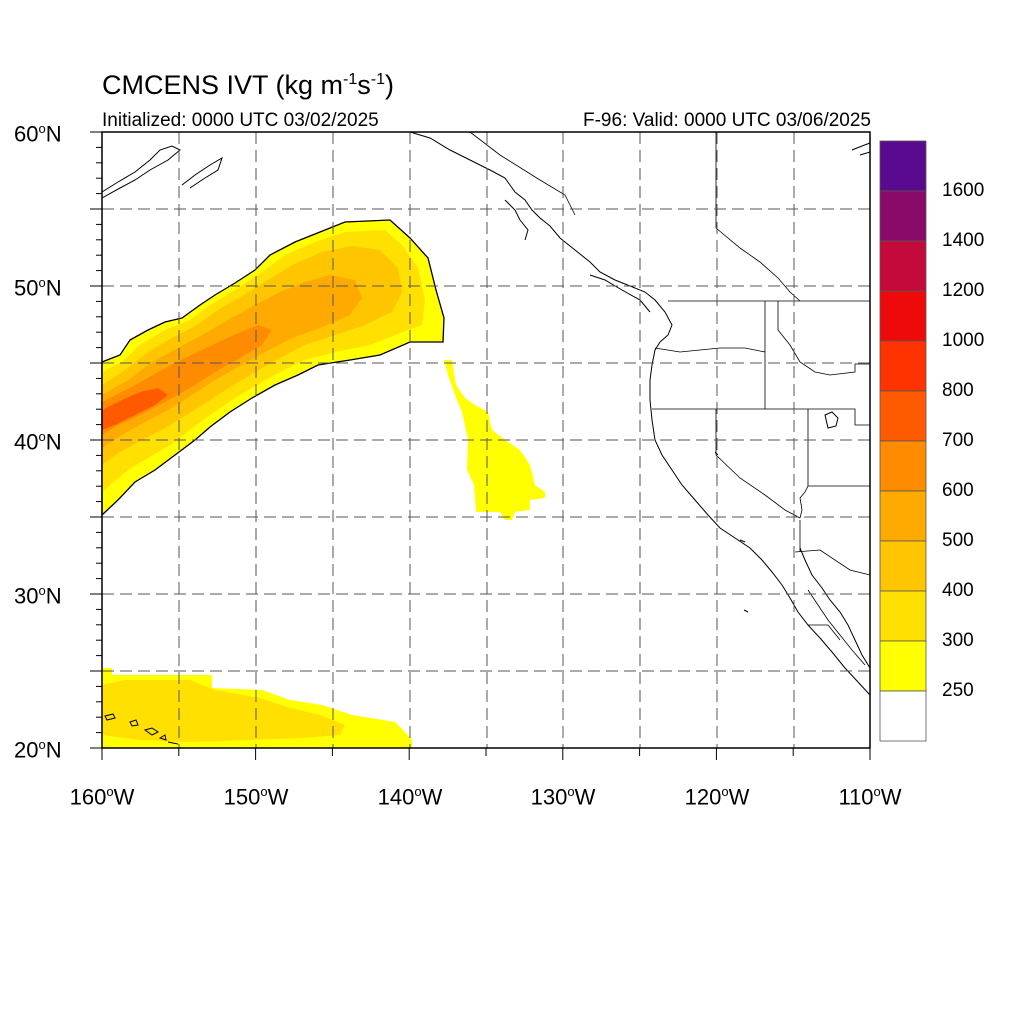 The height and width of the screenshot is (1024, 1024). What do you see at coordinates (963, 240) in the screenshot?
I see `colorbar-label-1400: 1400` at bounding box center [963, 240].